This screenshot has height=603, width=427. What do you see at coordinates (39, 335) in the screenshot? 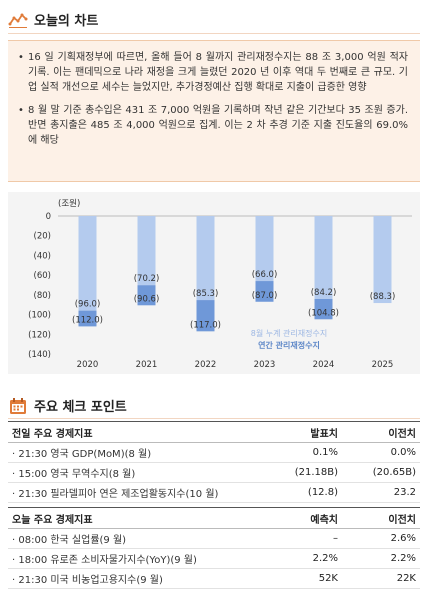
I see `y-tick-label: (120)` at bounding box center [39, 335].